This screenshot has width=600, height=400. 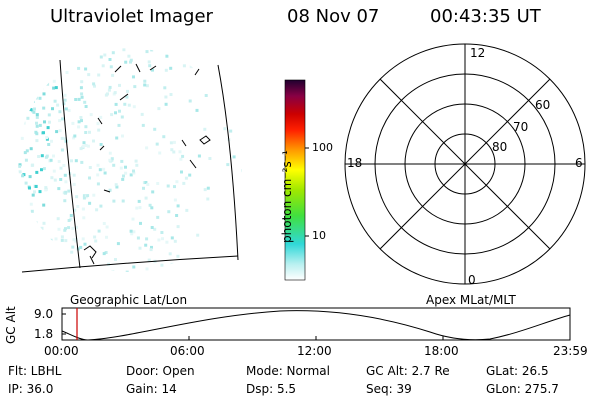 I want to click on colorbar-label: photon cm⁻²s⁻¹, so click(x=287, y=196).